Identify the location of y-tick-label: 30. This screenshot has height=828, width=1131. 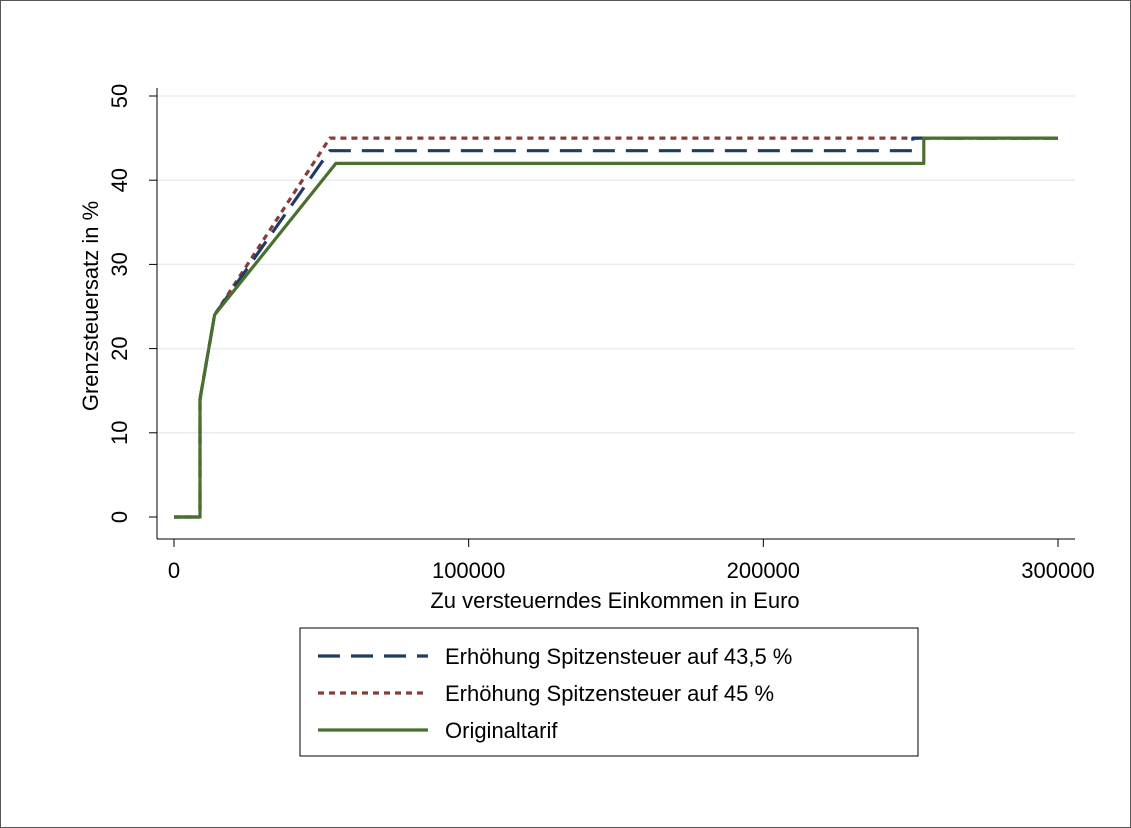
(119, 264).